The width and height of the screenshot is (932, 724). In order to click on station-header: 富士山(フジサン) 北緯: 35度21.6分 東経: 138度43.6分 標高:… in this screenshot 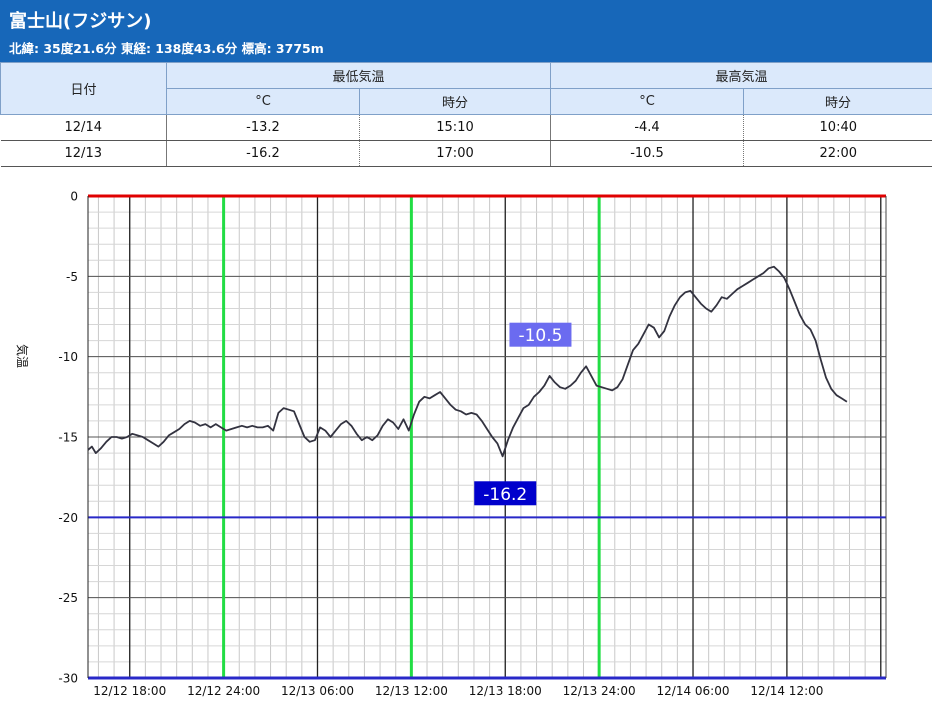, I will do `click(466, 31)`.